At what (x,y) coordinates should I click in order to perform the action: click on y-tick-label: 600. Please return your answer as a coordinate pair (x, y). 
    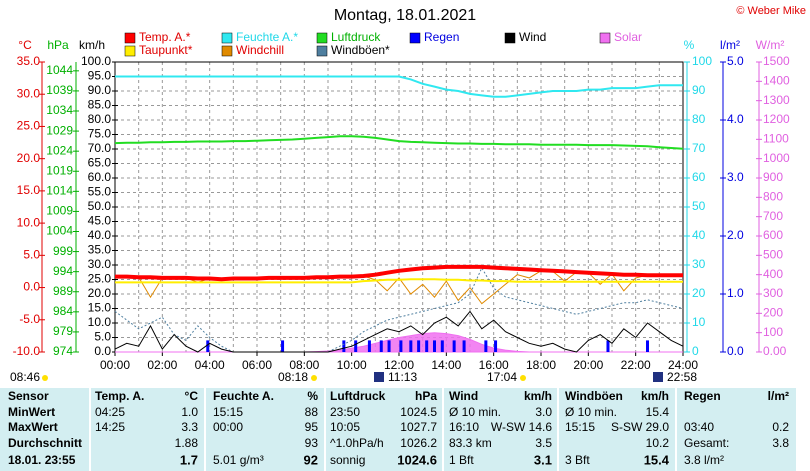
    Looking at the image, I should click on (773, 235).